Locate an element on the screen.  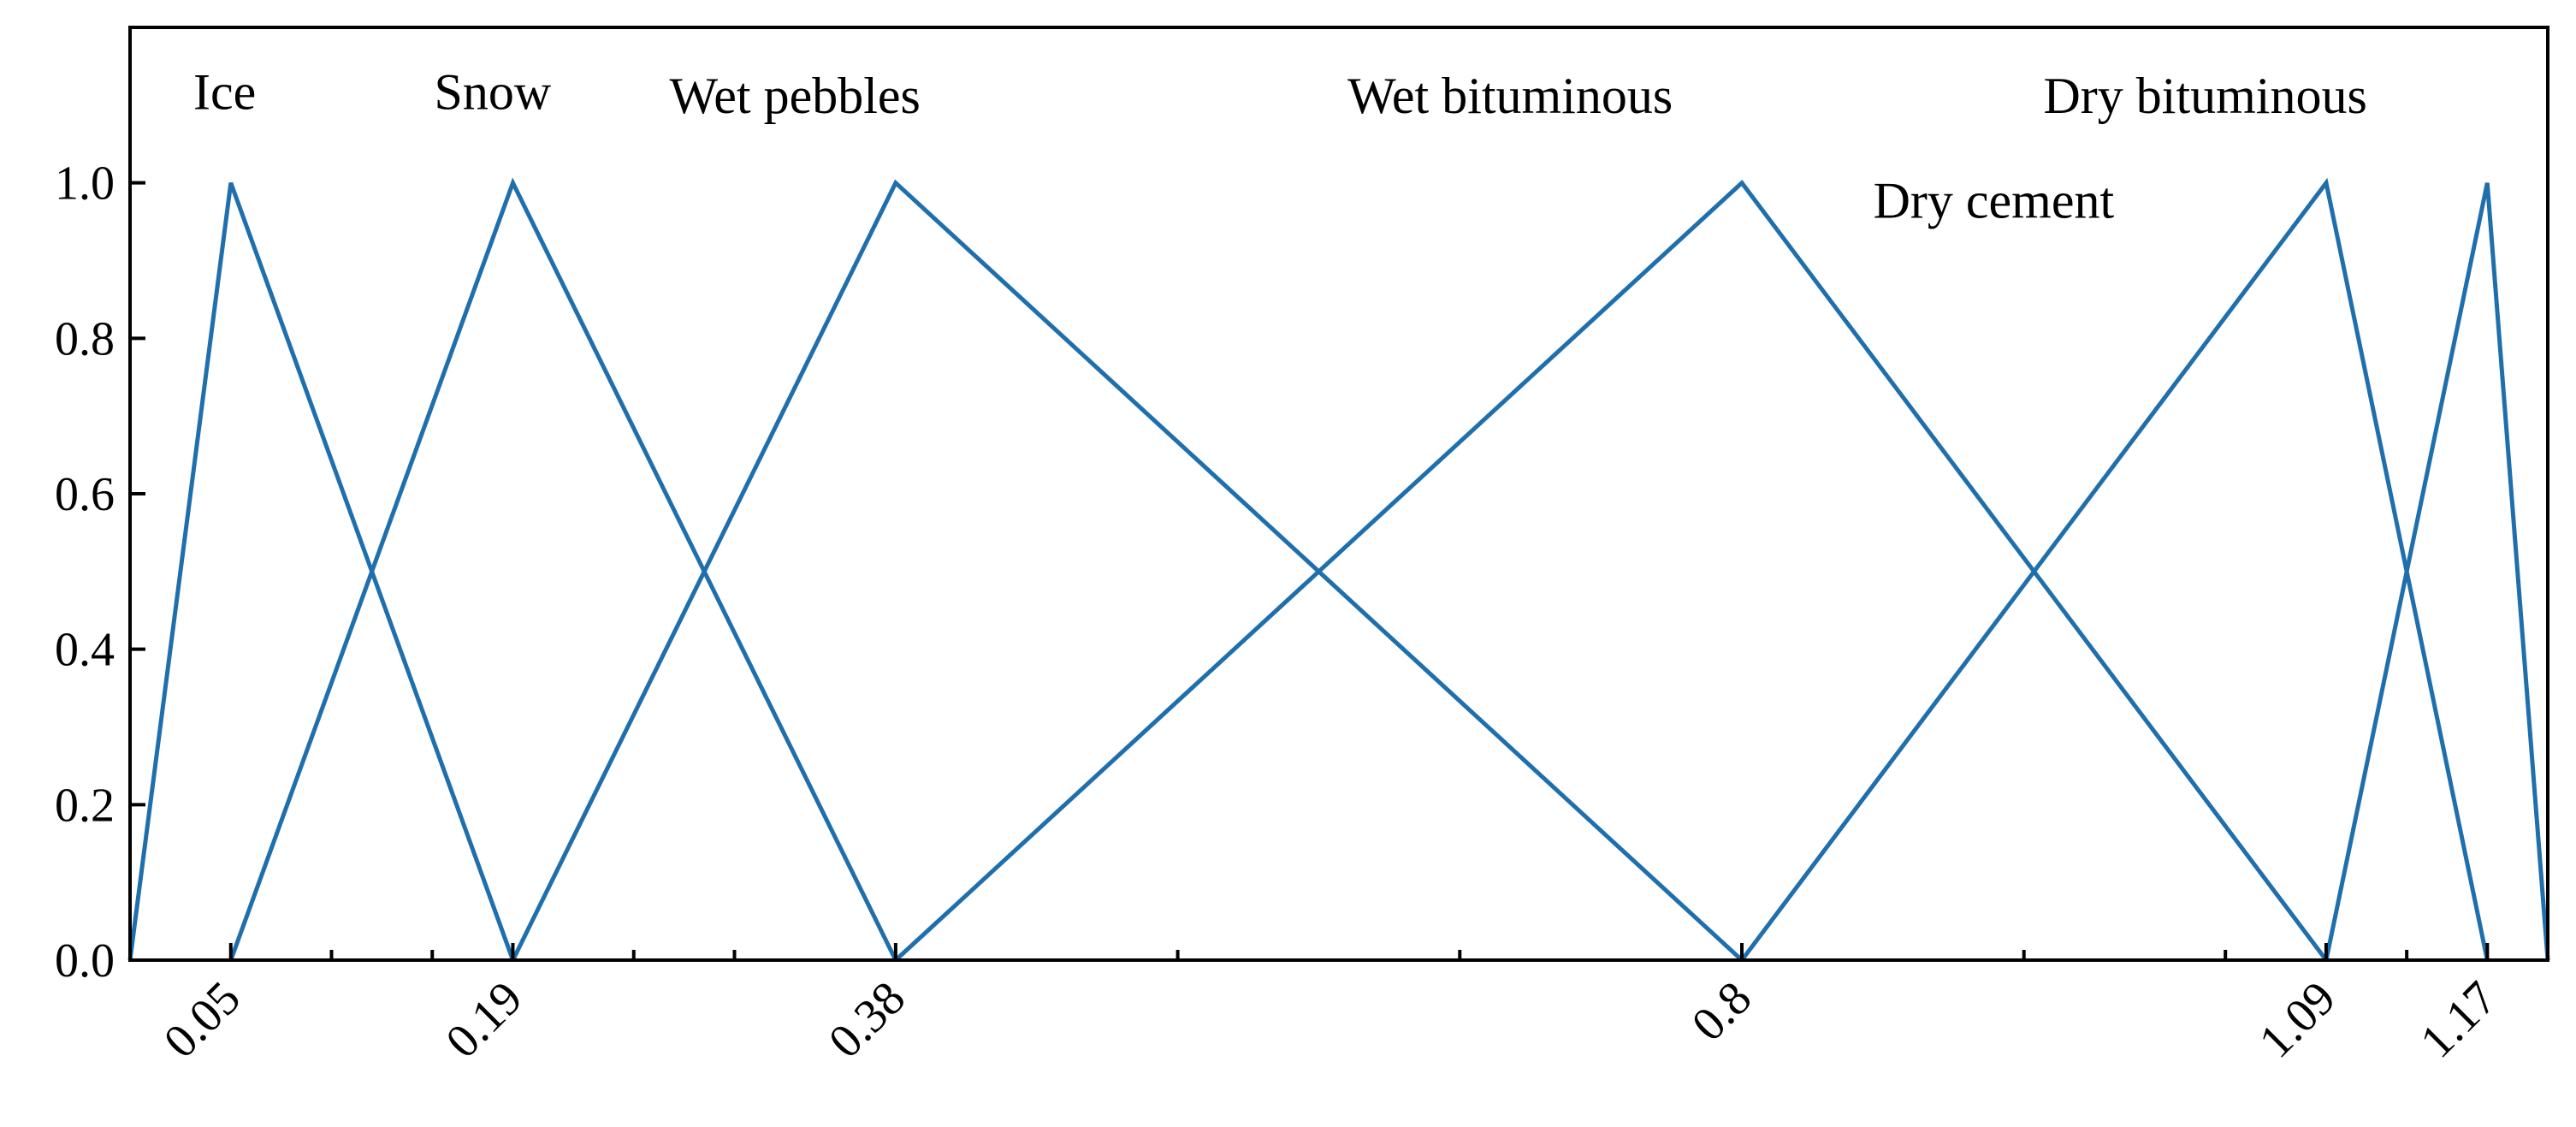
y-tick-label: 0.4 is located at coordinates (85, 650).